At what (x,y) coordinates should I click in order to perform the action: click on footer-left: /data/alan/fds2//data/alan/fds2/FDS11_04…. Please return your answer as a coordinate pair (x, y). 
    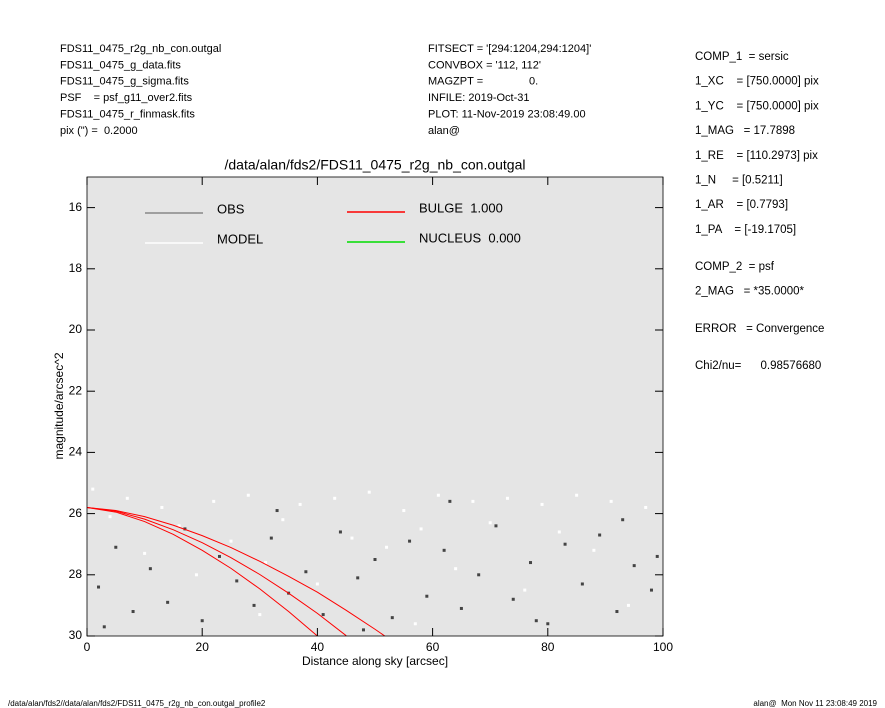
    Looking at the image, I should click on (137, 703).